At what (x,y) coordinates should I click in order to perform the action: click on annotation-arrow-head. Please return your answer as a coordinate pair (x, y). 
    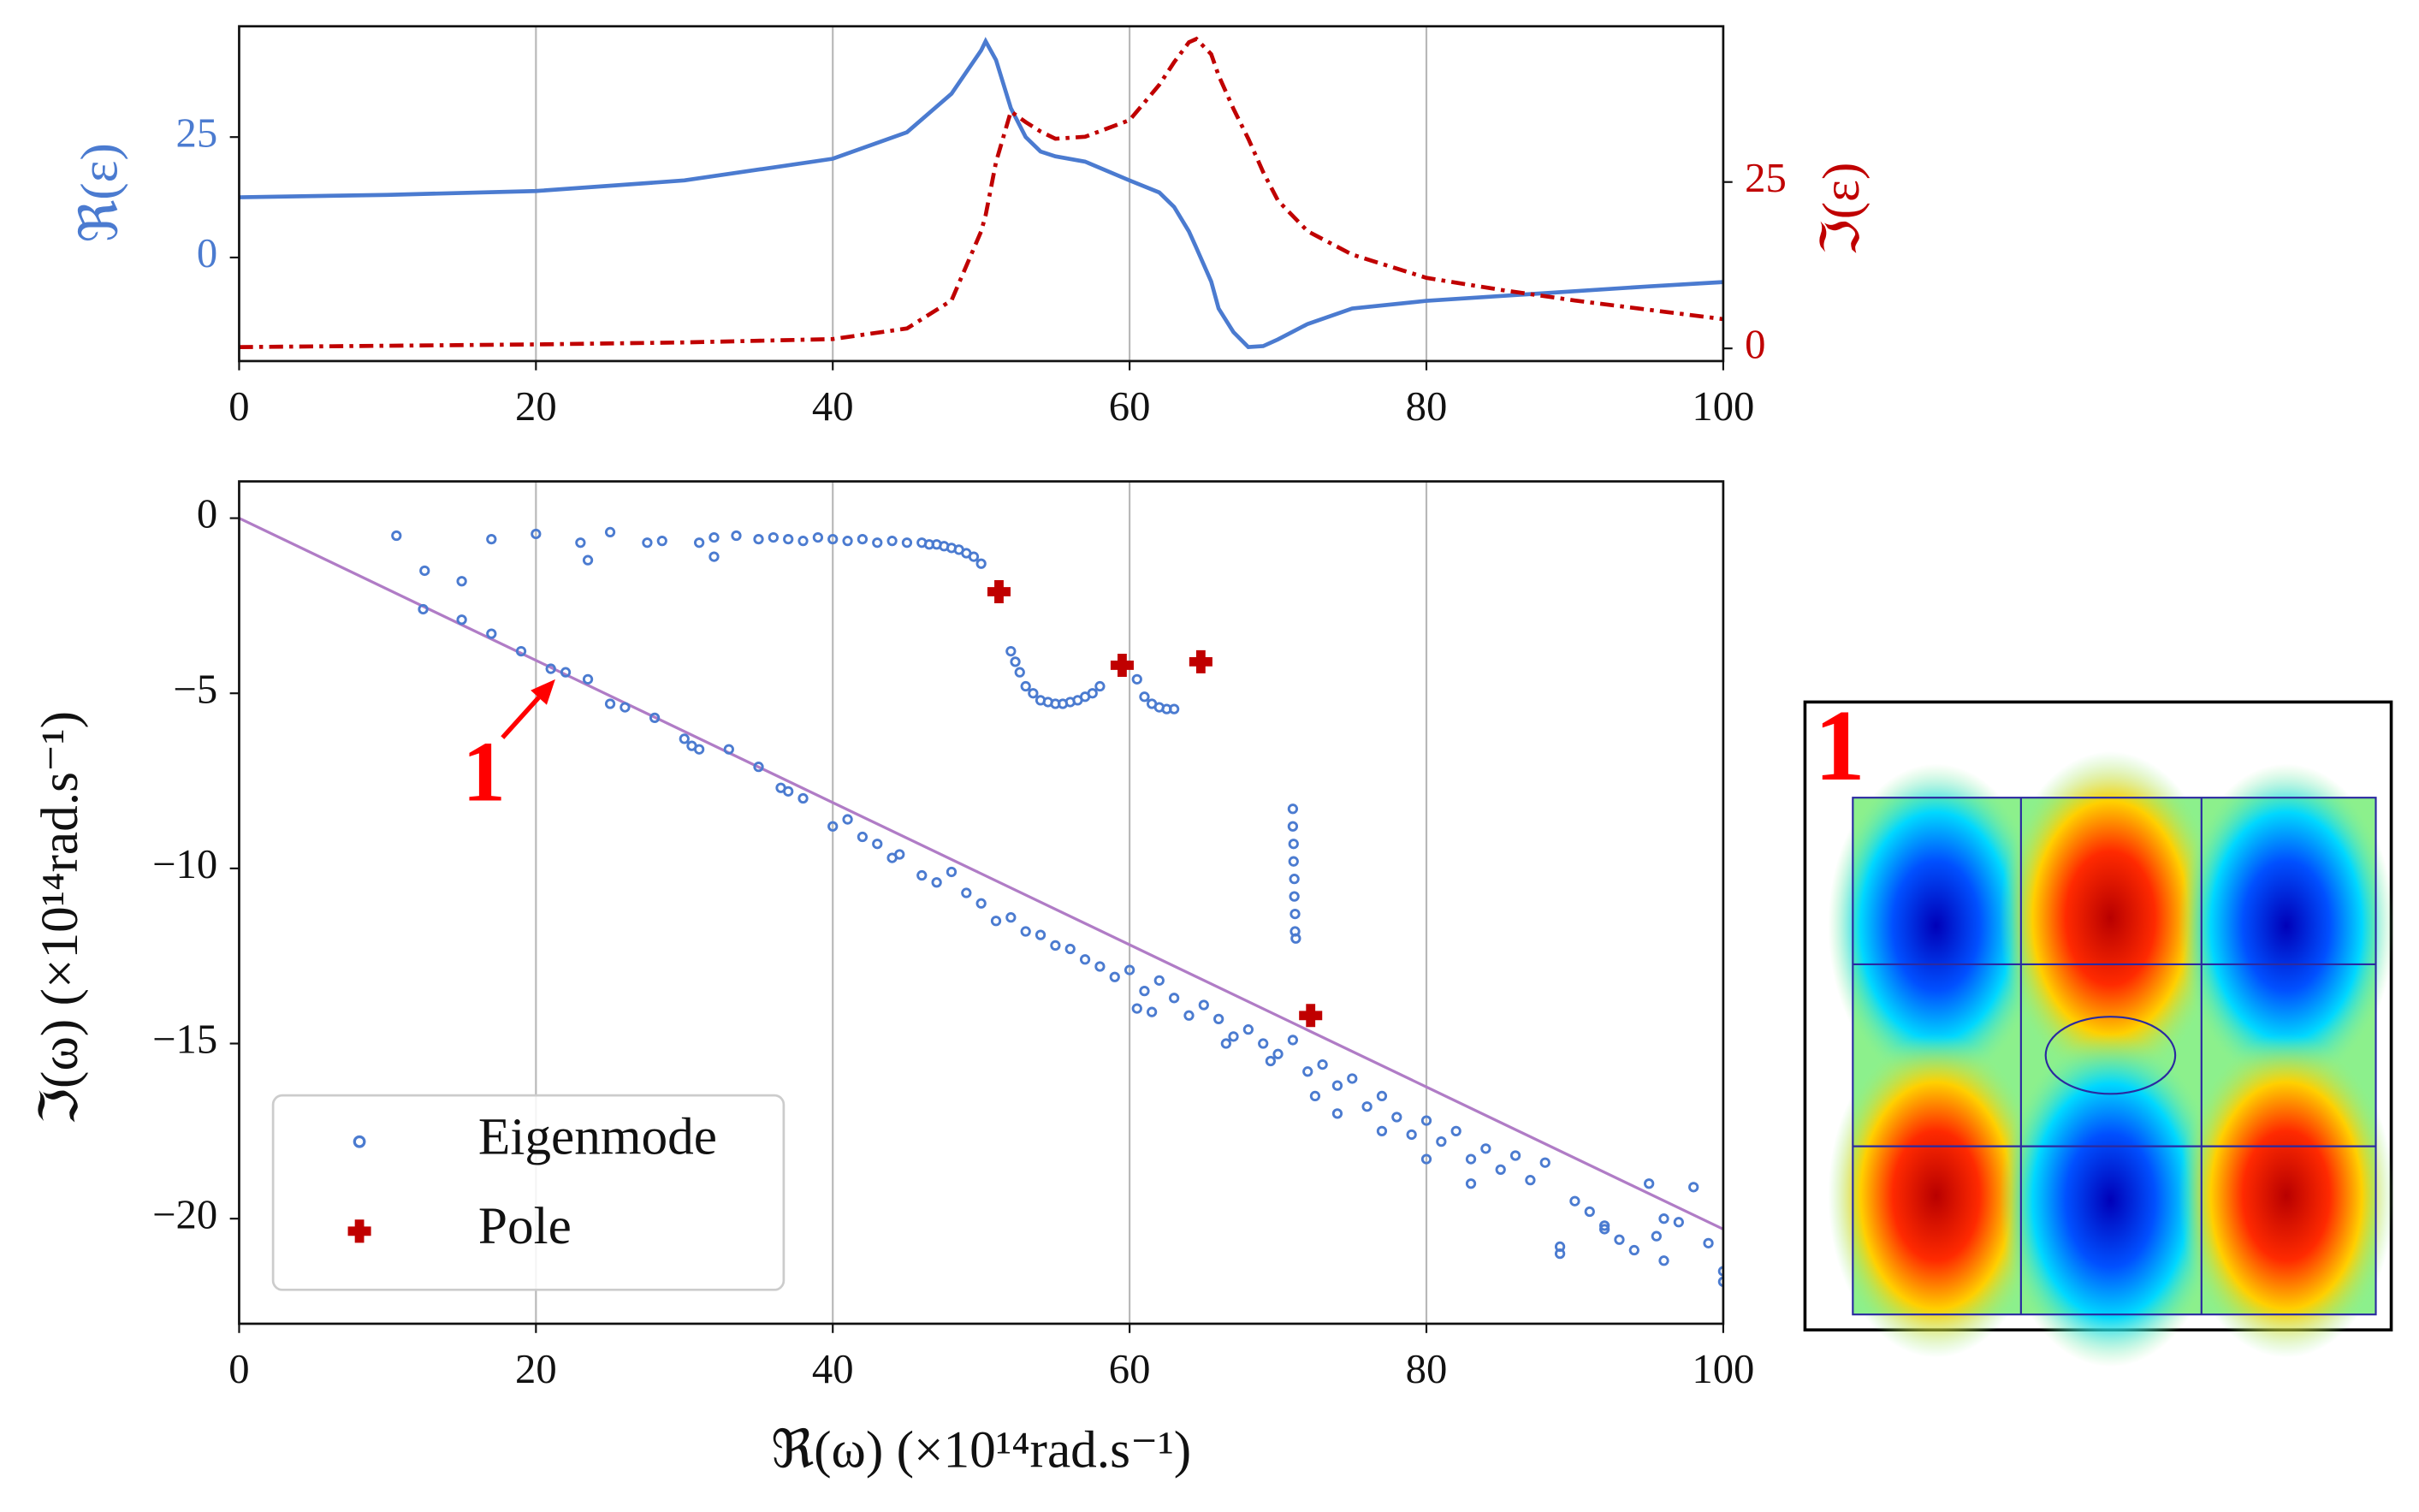
    Looking at the image, I should click on (543, 692).